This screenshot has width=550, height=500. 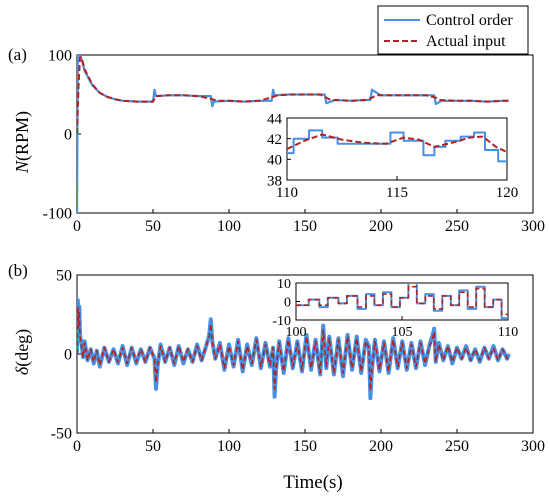 I want to click on panel-b-xtick-label: 0, so click(x=77, y=446).